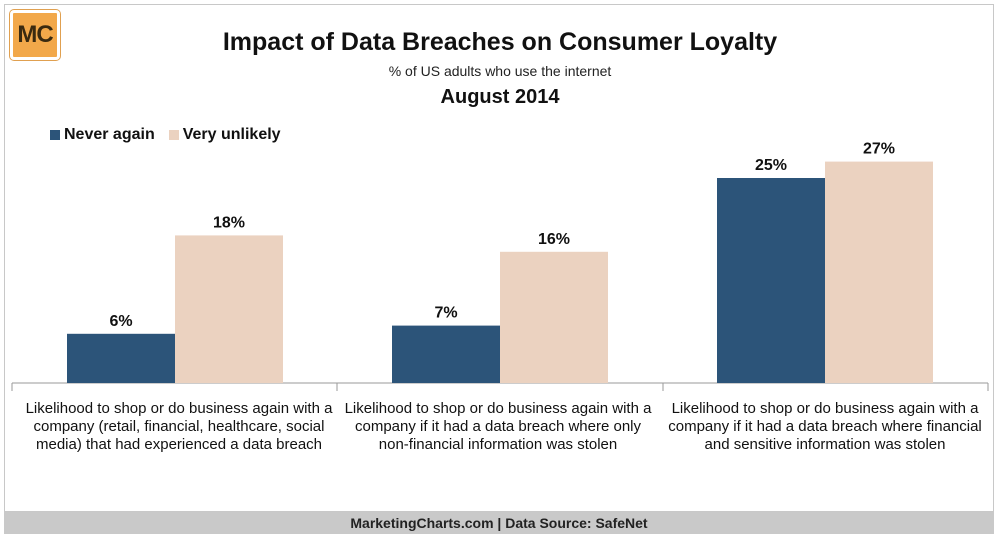 This screenshot has height=541, width=1000. What do you see at coordinates (500, 71) in the screenshot?
I see `chart-subtitle: % of US adults who use the internet` at bounding box center [500, 71].